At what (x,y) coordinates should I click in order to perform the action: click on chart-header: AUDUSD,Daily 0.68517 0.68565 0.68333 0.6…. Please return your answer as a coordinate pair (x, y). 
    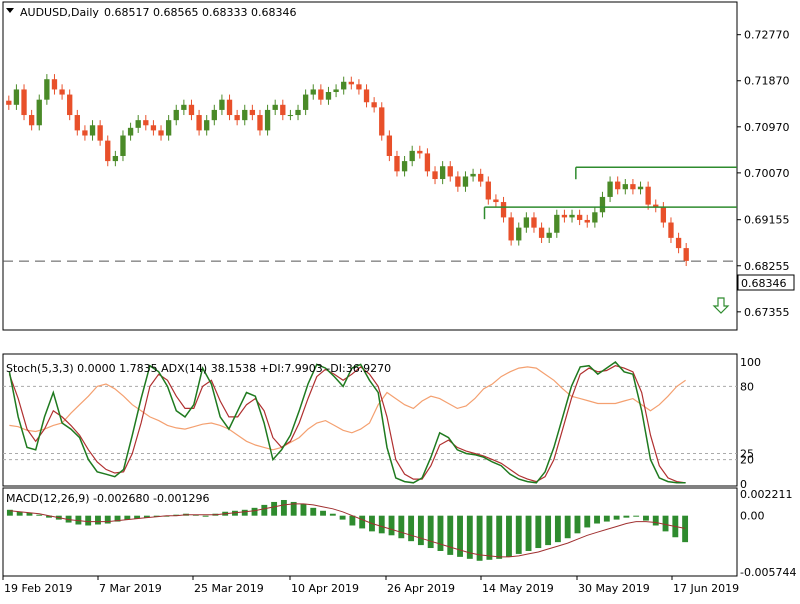
    Looking at the image, I should click on (151, 12).